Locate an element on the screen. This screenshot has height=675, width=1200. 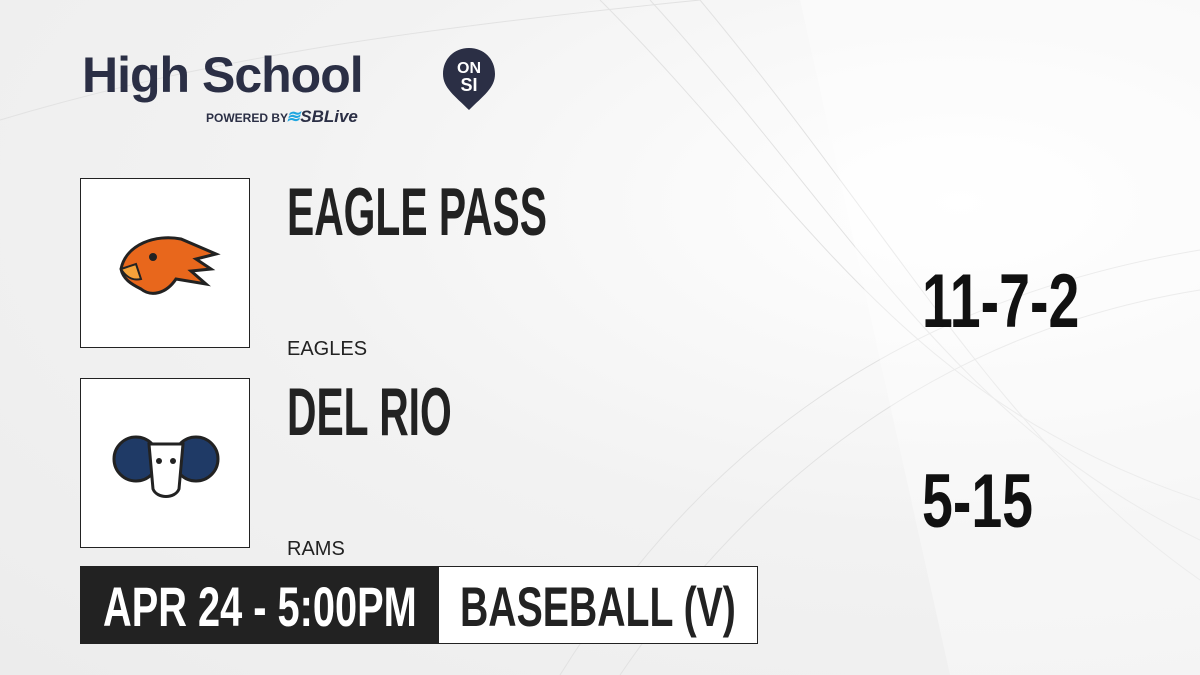
away-record: 5-15 is located at coordinates (978, 501).